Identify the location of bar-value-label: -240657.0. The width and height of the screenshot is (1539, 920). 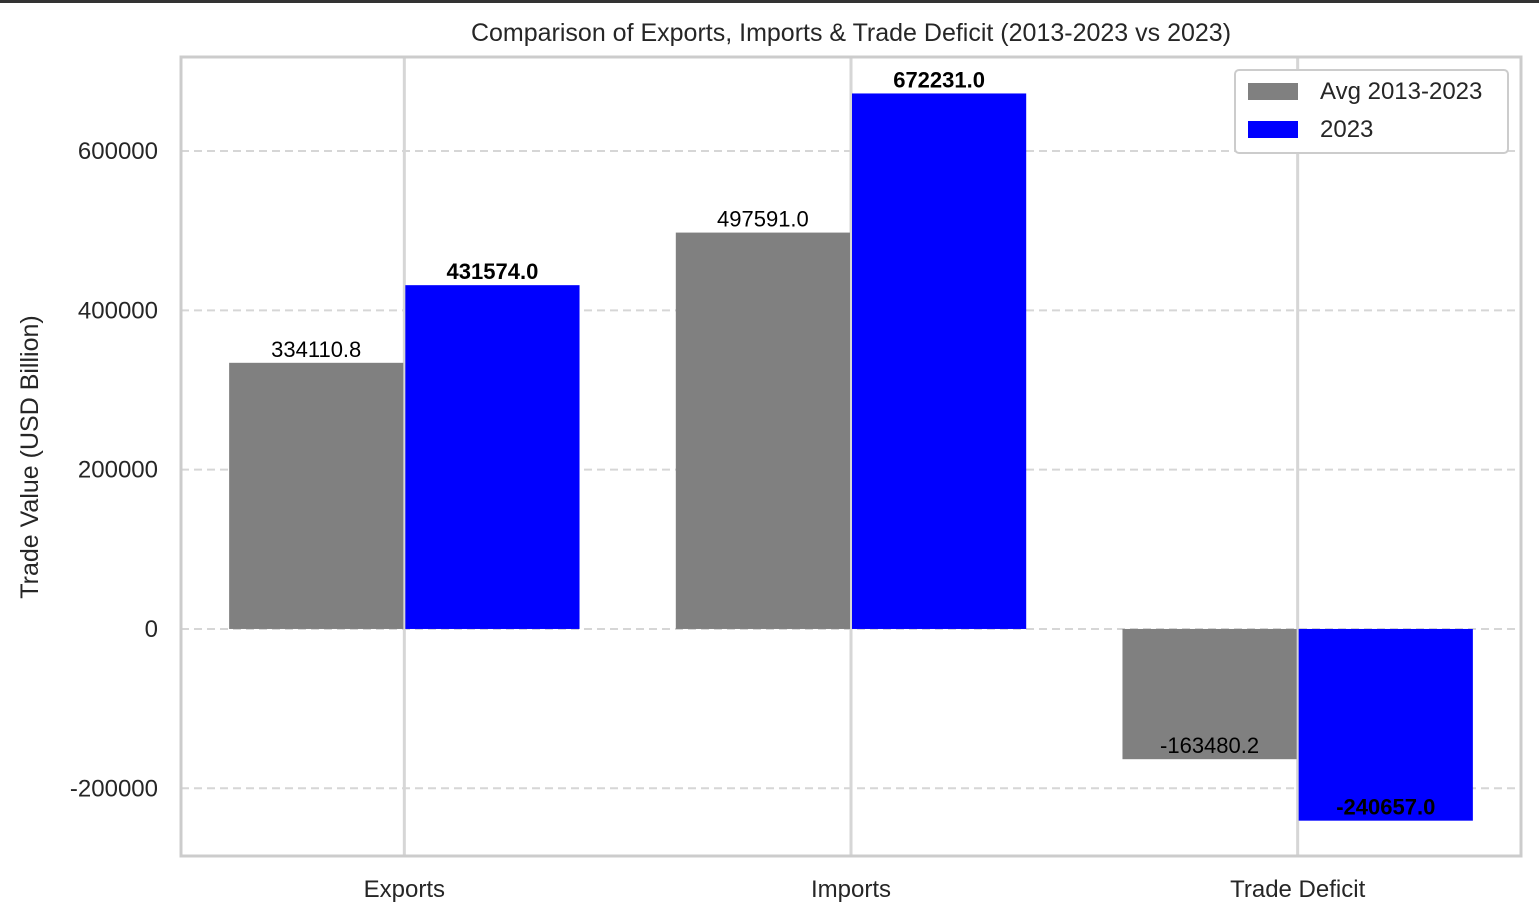
(1385, 807).